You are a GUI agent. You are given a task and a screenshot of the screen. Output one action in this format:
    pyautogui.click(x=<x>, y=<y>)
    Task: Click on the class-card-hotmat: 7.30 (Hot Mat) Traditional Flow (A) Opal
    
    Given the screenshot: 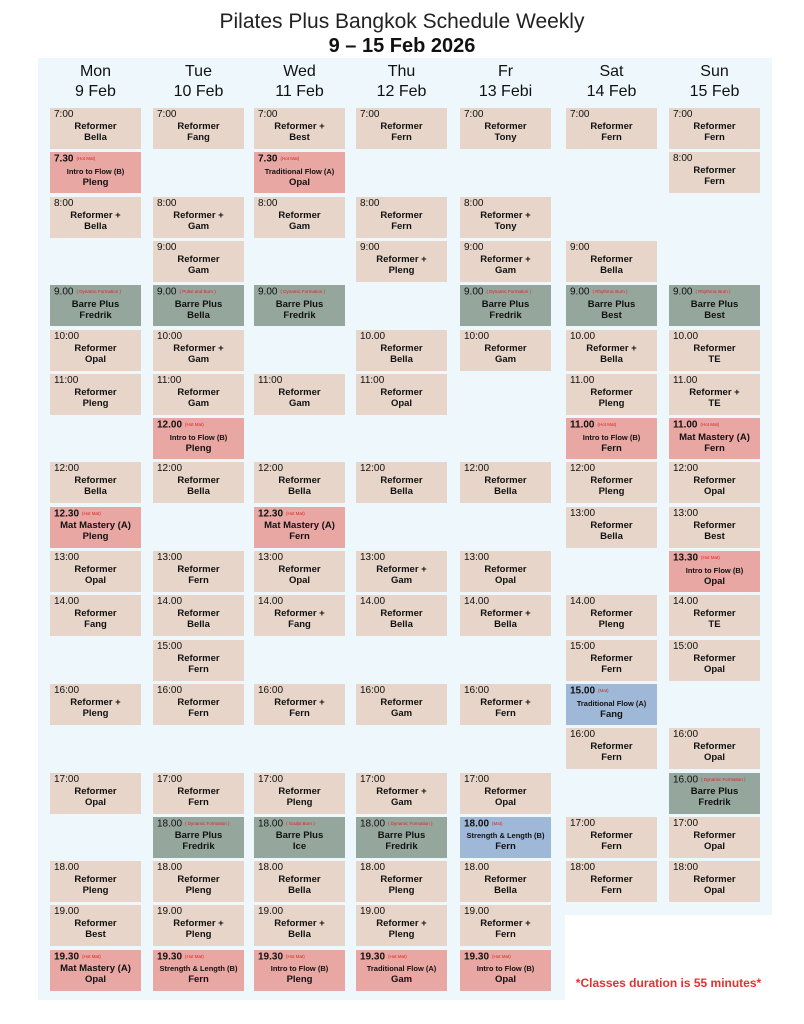 What is the action you would take?
    pyautogui.click(x=299, y=173)
    